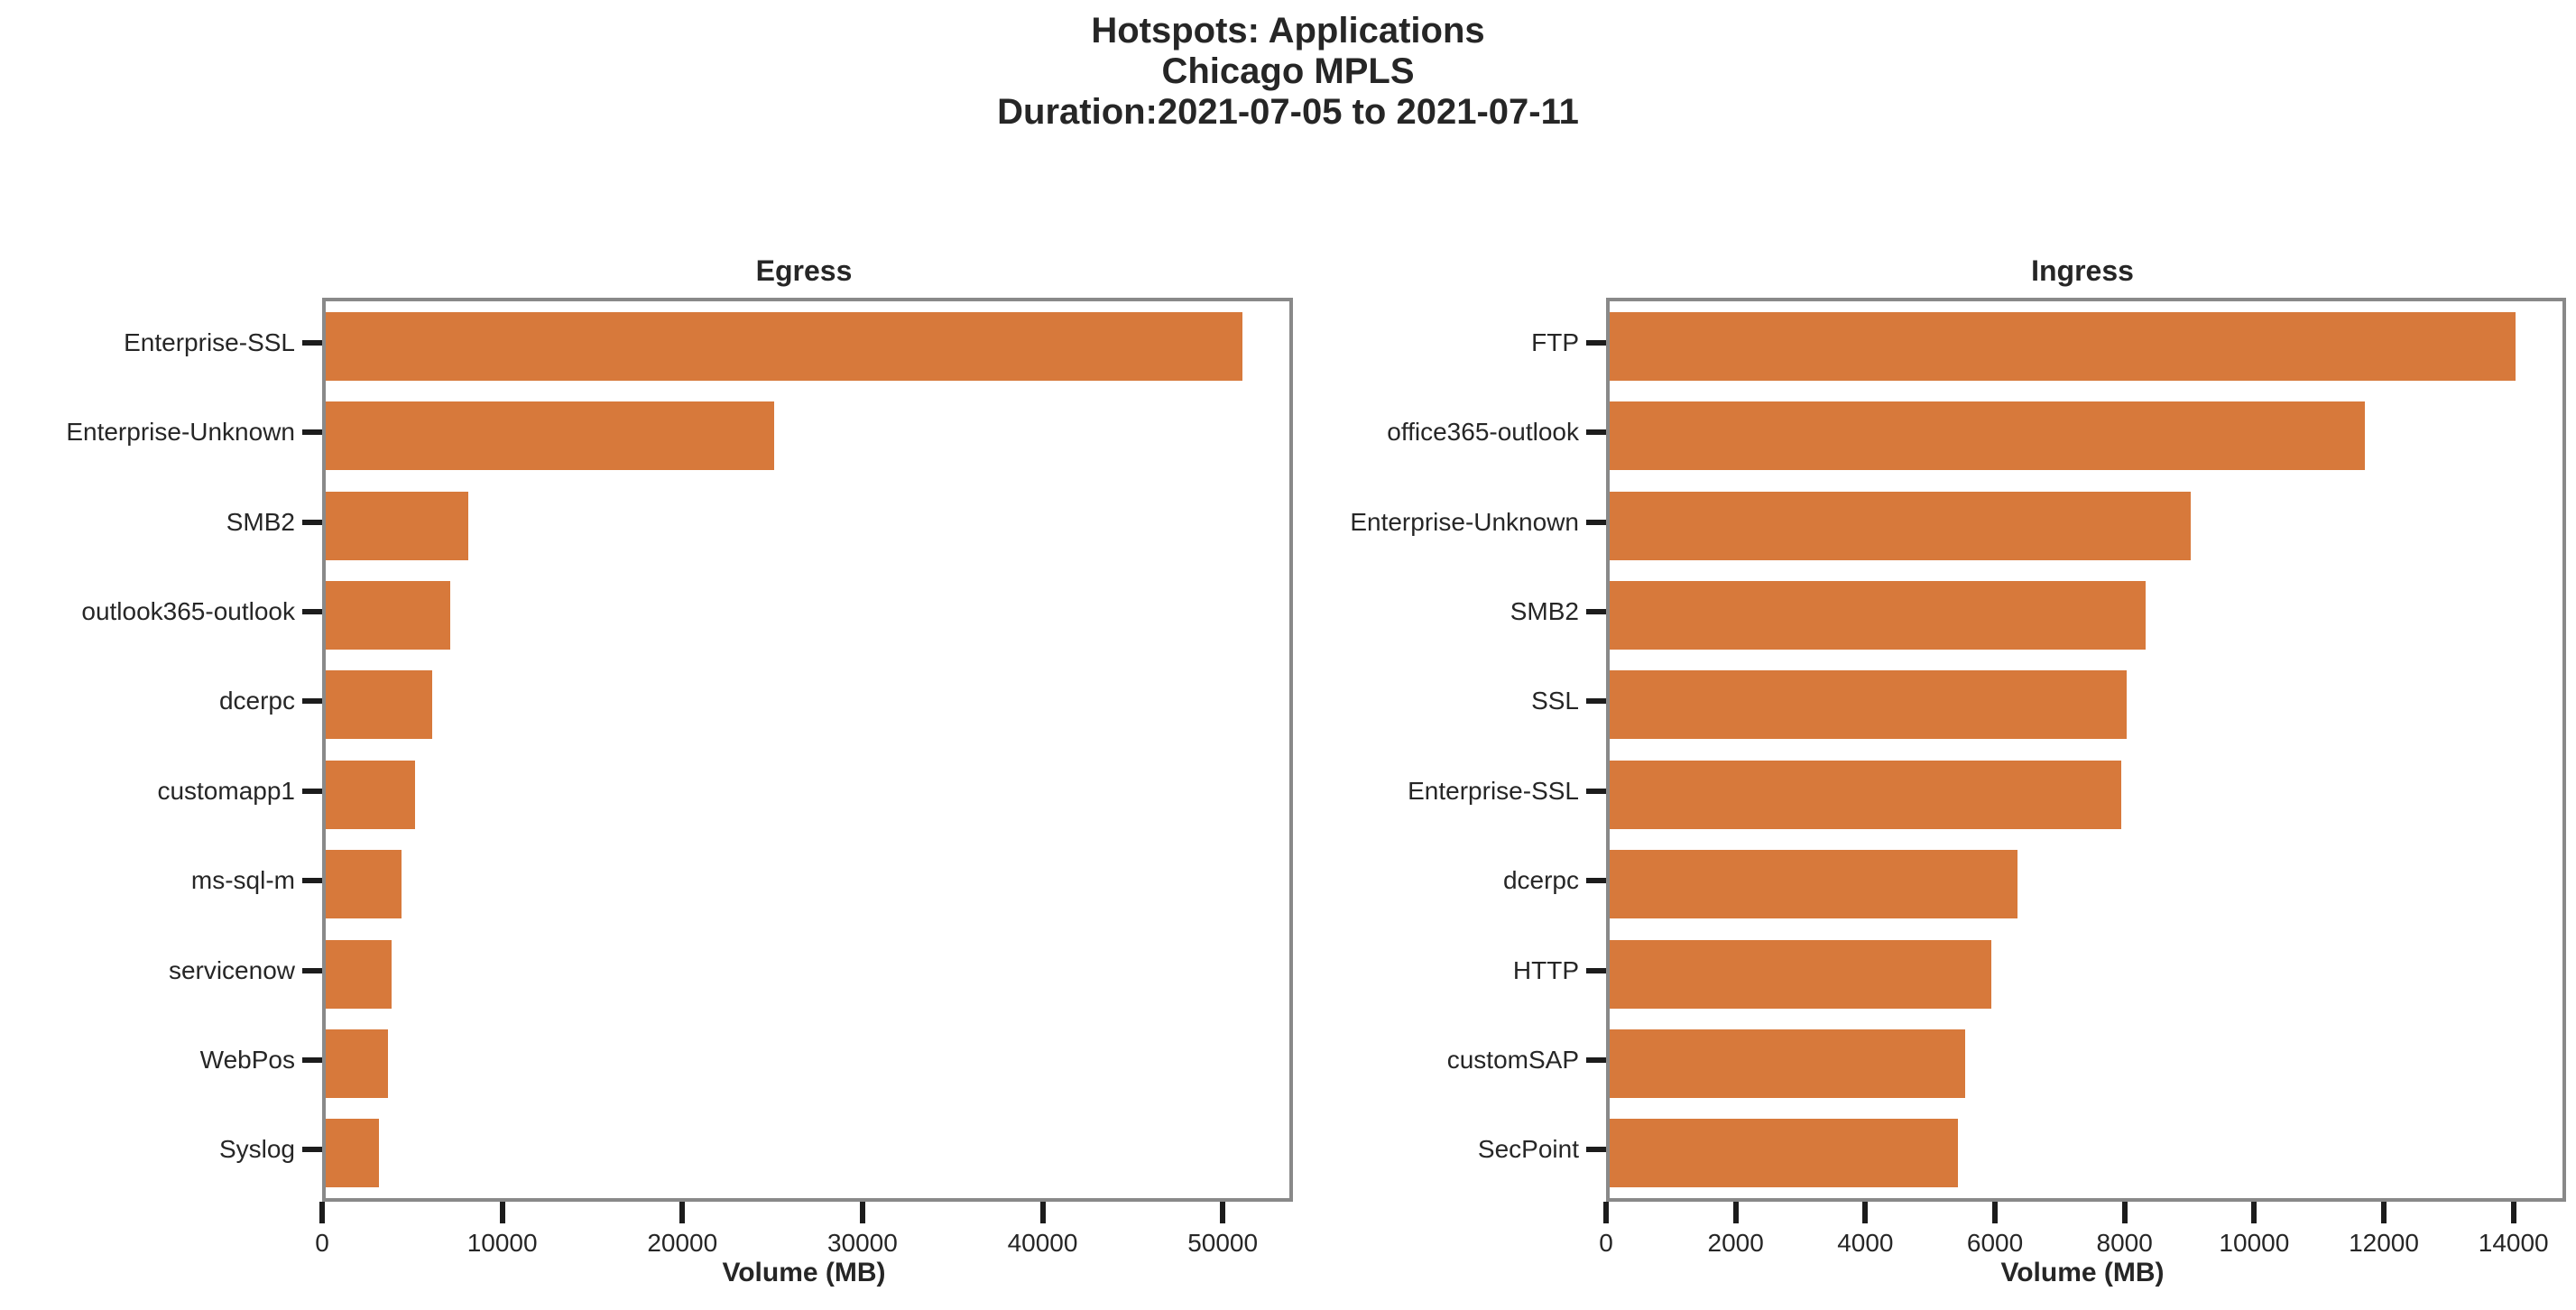 The image size is (2576, 1310). I want to click on category-label: Syslog, so click(256, 1149).